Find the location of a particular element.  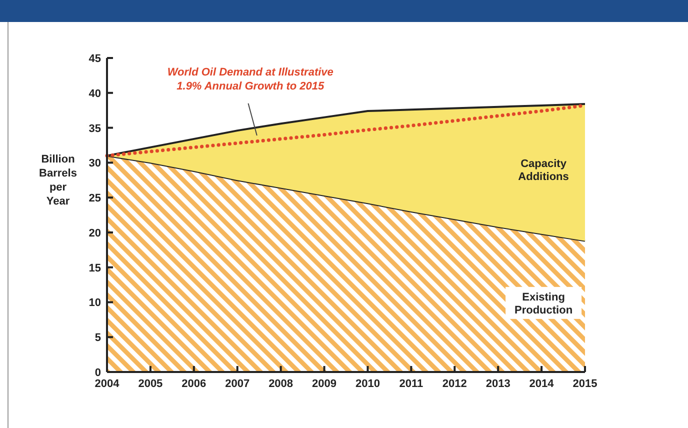

x-tick-label: 2015 is located at coordinates (585, 384).